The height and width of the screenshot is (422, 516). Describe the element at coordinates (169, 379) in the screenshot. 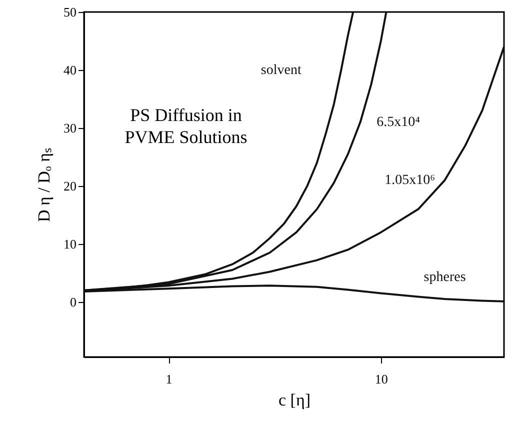

I see `x-tick-label: 1` at that location.